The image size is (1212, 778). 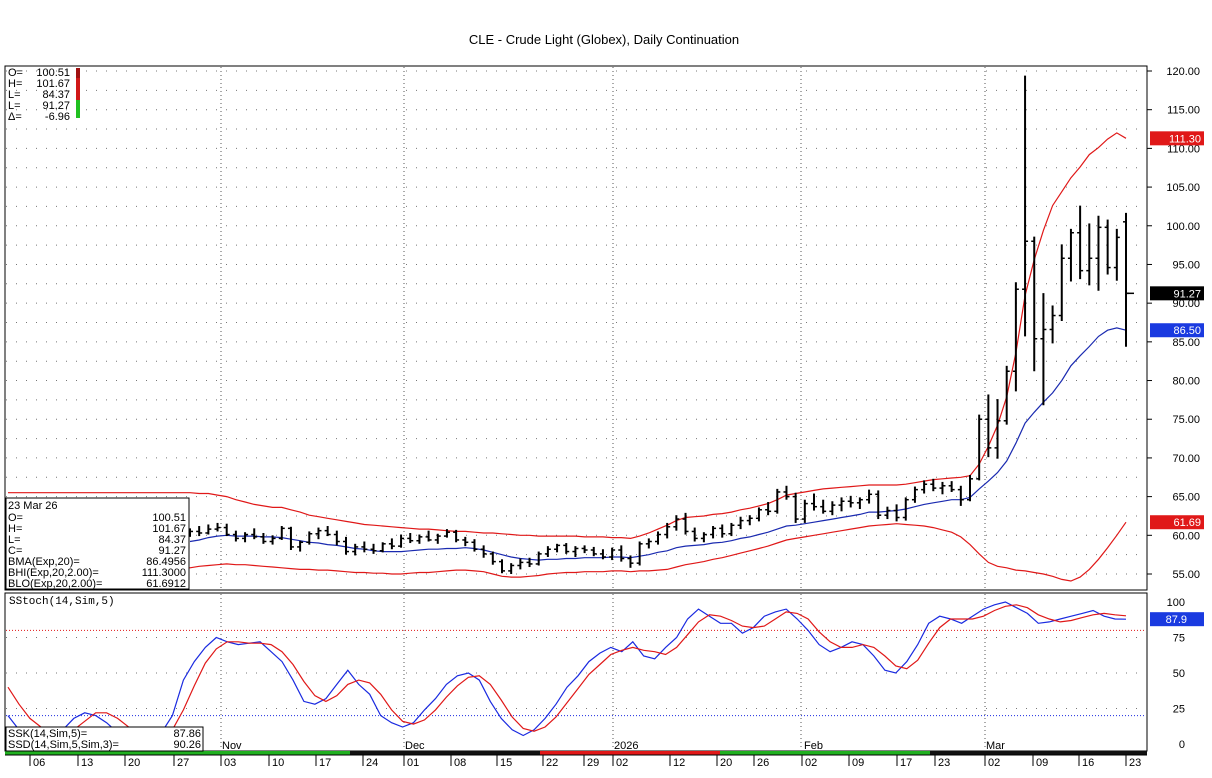 What do you see at coordinates (1183, 111) in the screenshot?
I see `price-tick-label: 115.00` at bounding box center [1183, 111].